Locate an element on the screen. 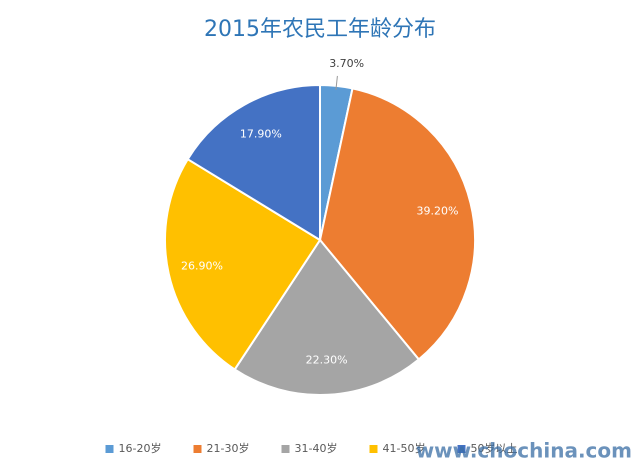  data-label: 3.70% is located at coordinates (346, 63).